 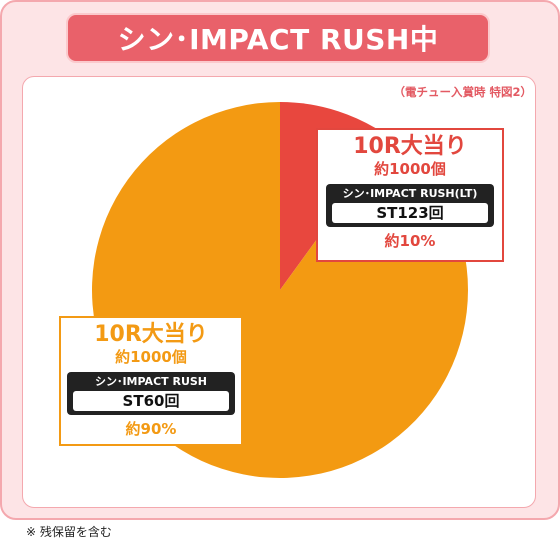 I want to click on lt-round-label: 10R大当り, so click(x=410, y=146).